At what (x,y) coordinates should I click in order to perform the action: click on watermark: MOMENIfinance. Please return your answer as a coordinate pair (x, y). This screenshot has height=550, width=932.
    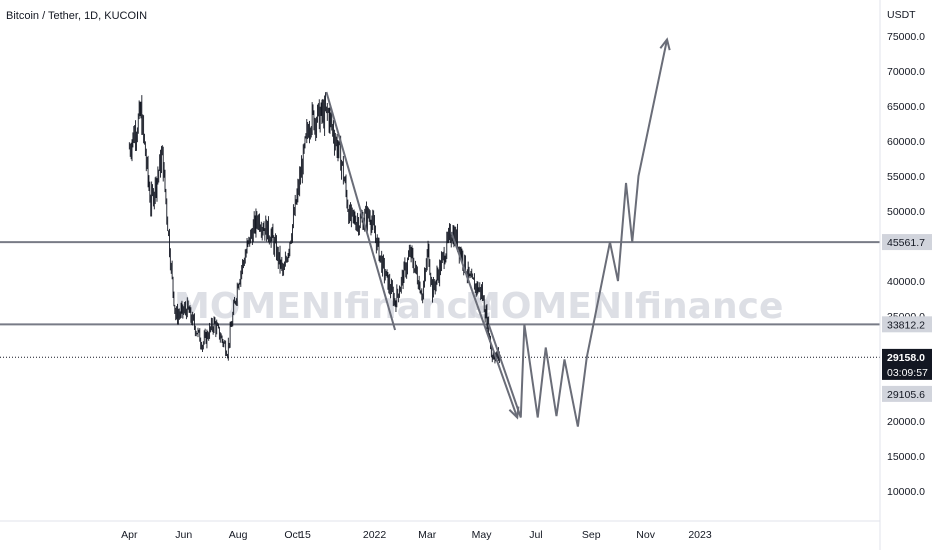
    Looking at the image, I should click on (333, 306).